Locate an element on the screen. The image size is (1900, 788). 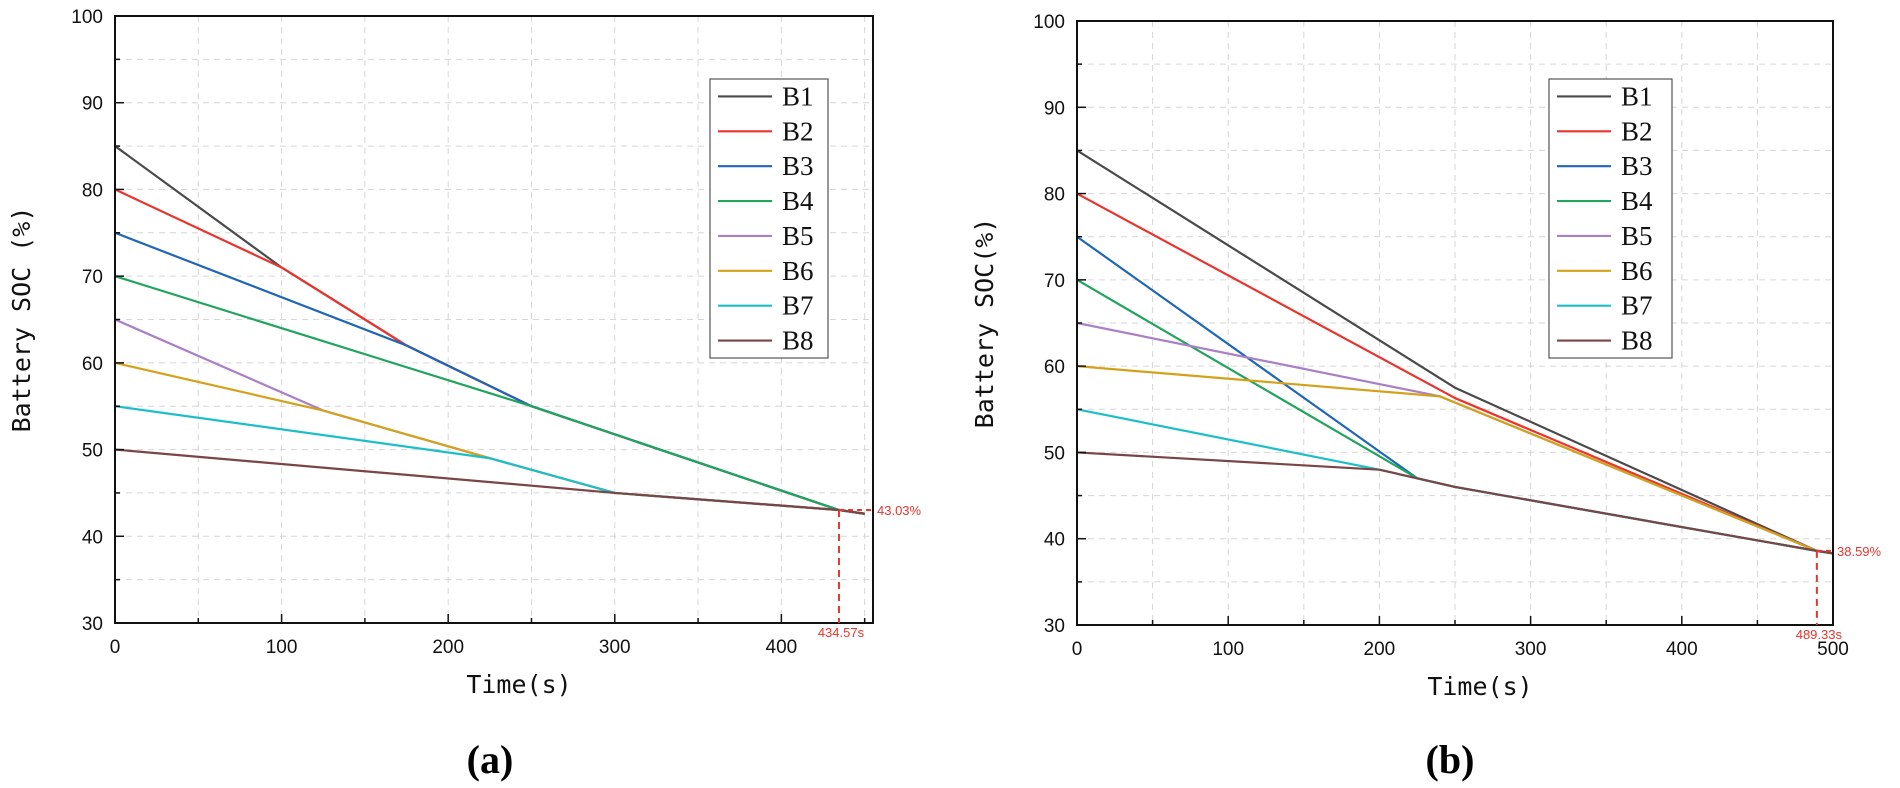
annotation-y-label: 38.59% is located at coordinates (1859, 551).